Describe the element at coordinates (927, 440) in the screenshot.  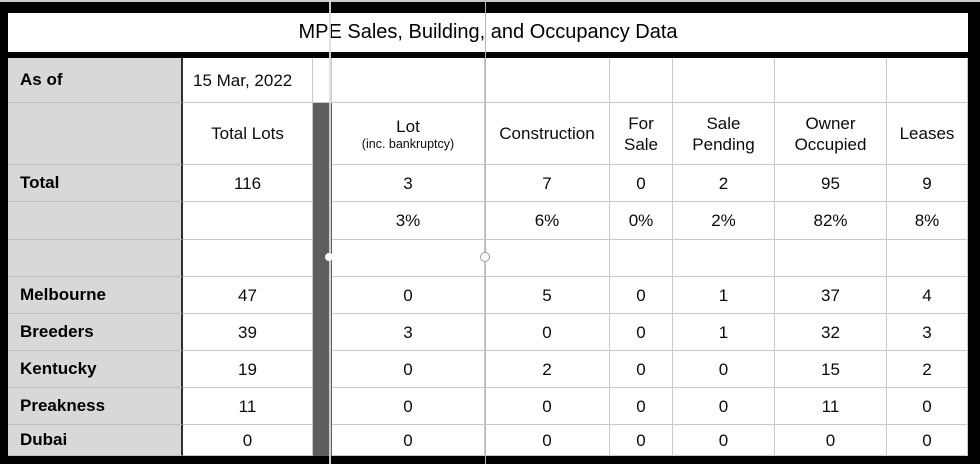
I see `dubai-leases: 0` at that location.